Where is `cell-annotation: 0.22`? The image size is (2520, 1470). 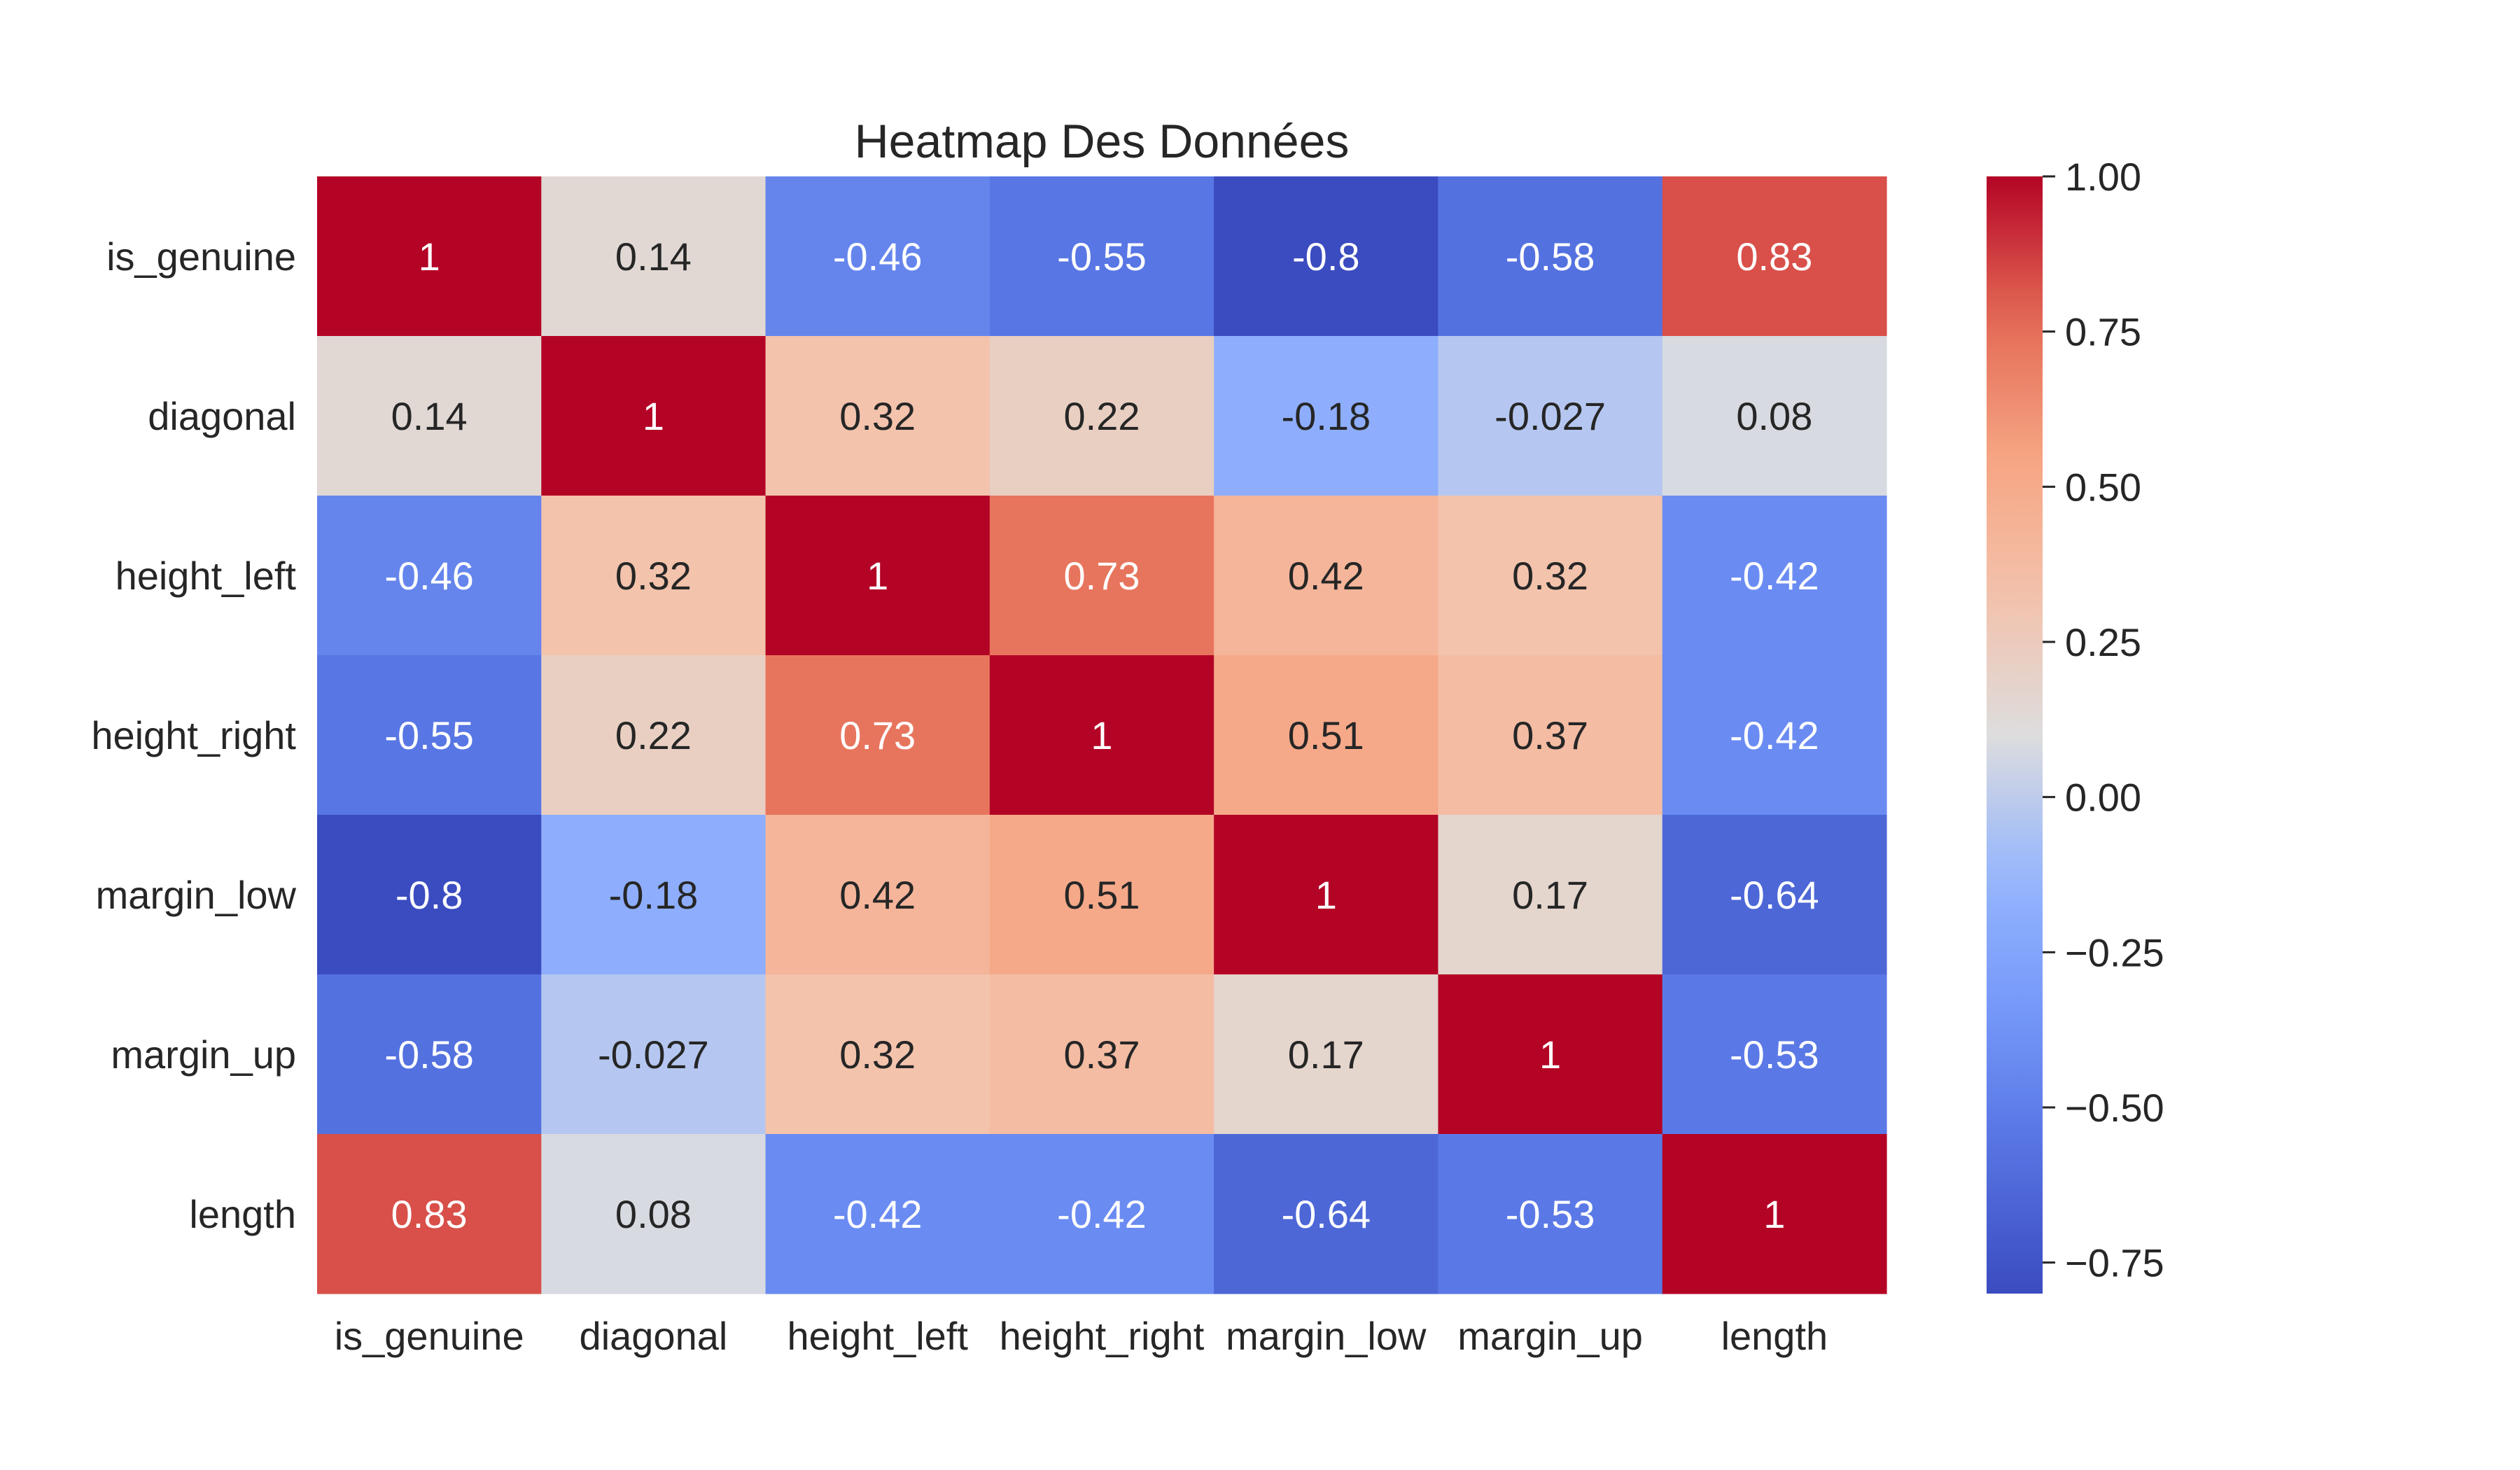 cell-annotation: 0.22 is located at coordinates (653, 735).